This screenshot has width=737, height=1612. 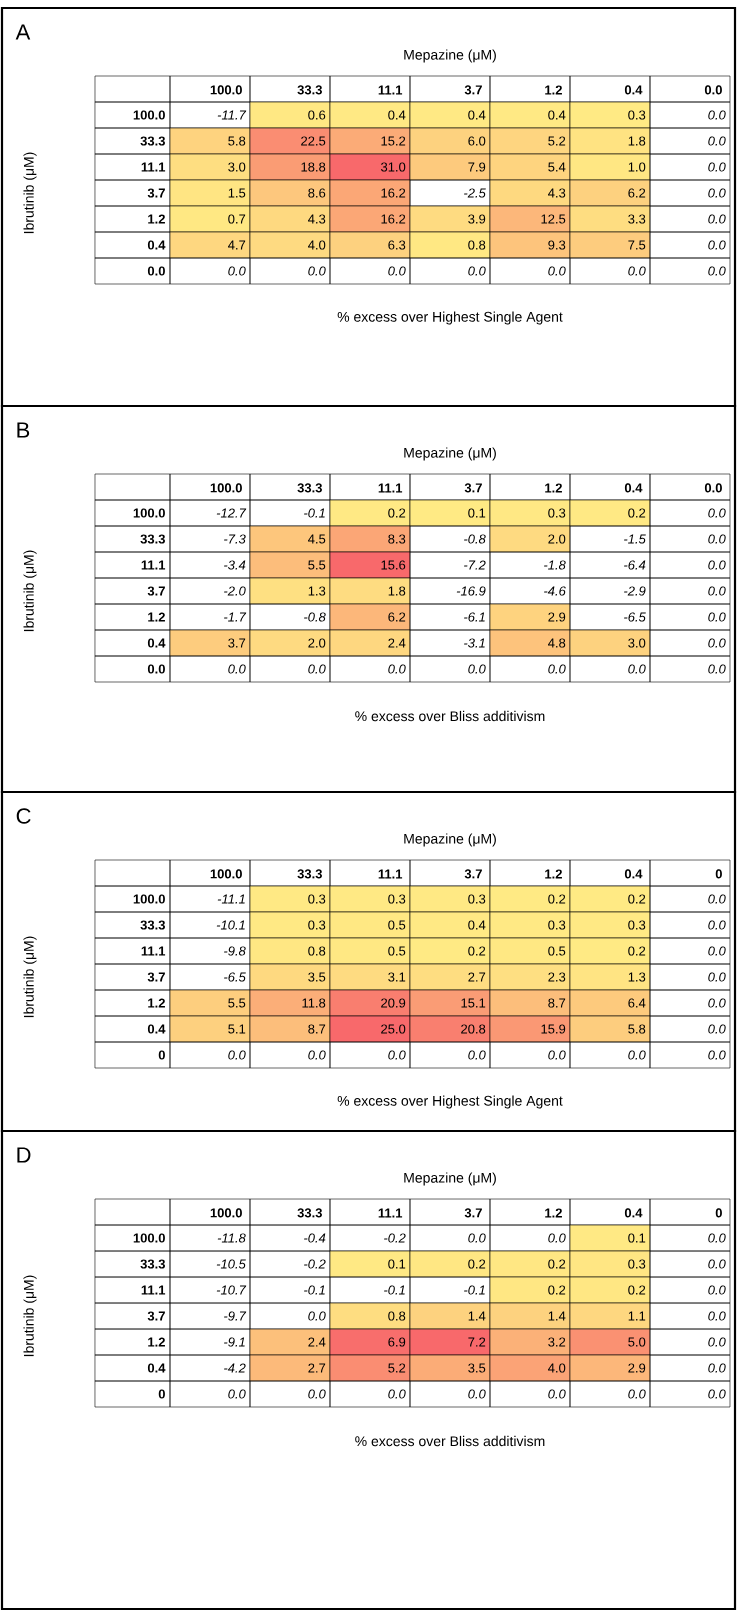 What do you see at coordinates (393, 565) in the screenshot?
I see `data-label: 15.6` at bounding box center [393, 565].